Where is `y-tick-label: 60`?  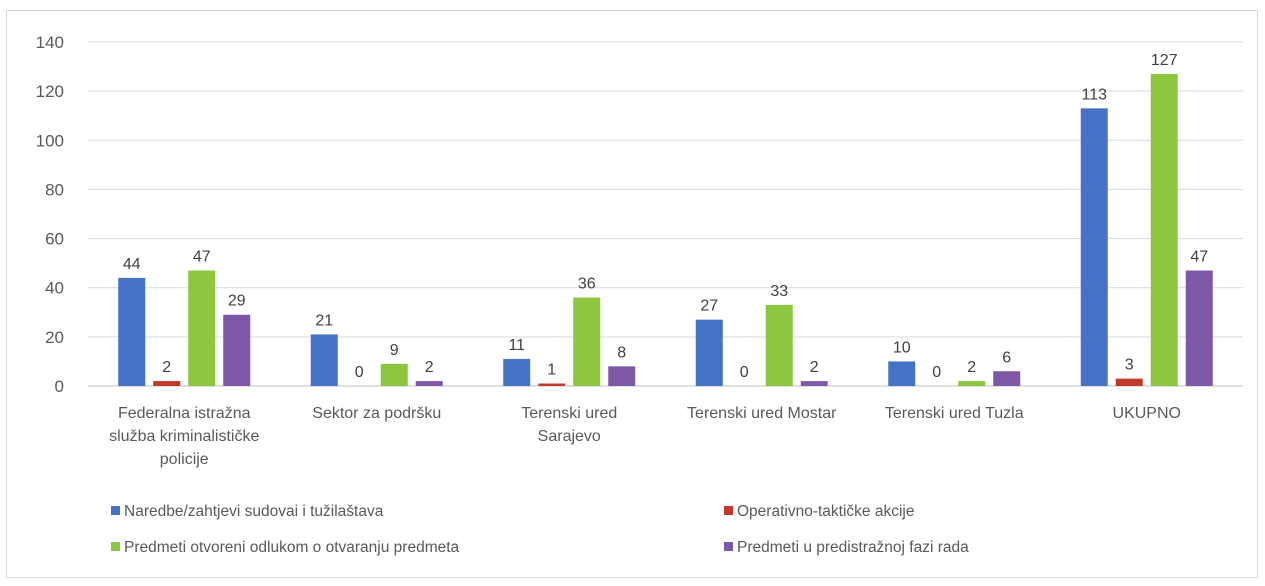 y-tick-label: 60 is located at coordinates (54, 239).